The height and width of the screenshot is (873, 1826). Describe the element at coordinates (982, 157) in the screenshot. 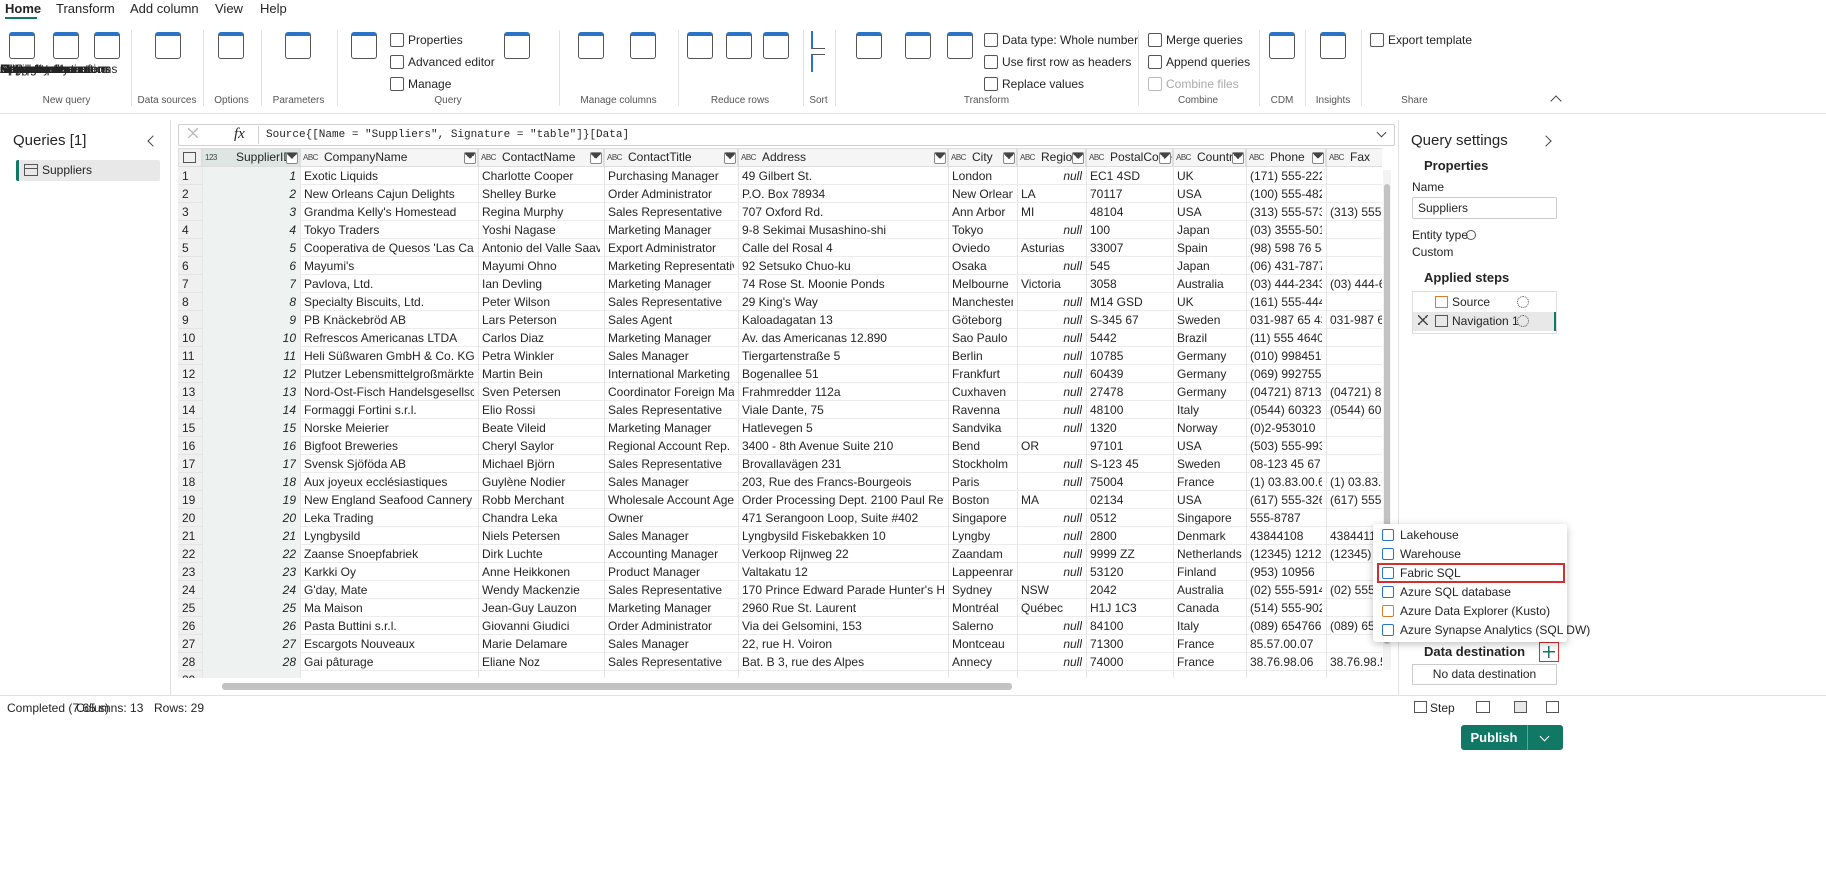

I see `column-name: City` at that location.